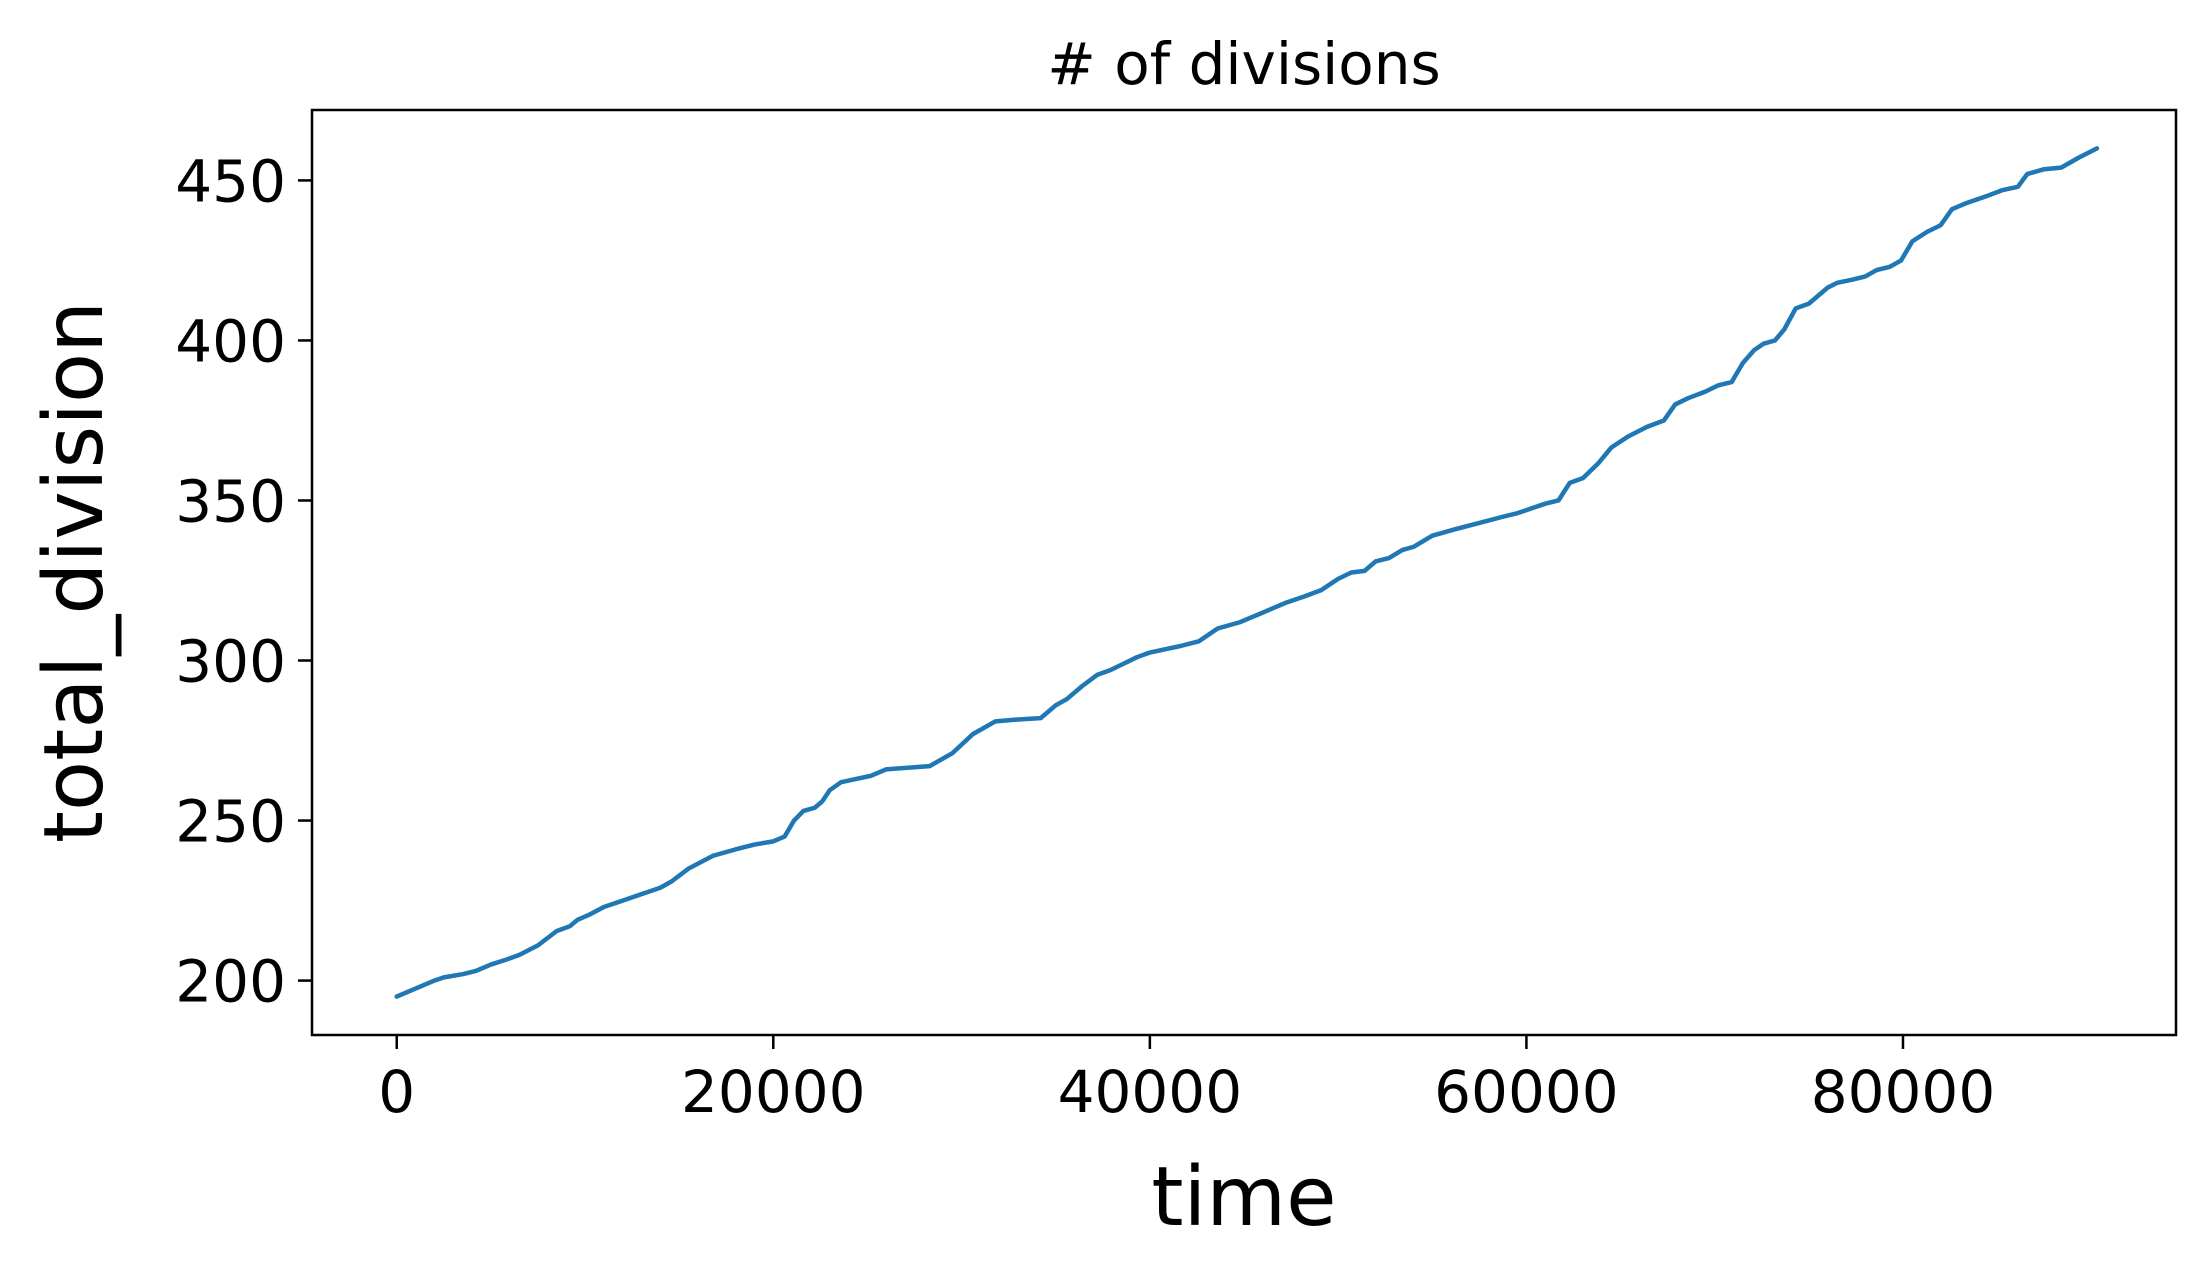 The image size is (2202, 1274). Describe the element at coordinates (230, 662) in the screenshot. I see `y-tick-label: 300` at that location.